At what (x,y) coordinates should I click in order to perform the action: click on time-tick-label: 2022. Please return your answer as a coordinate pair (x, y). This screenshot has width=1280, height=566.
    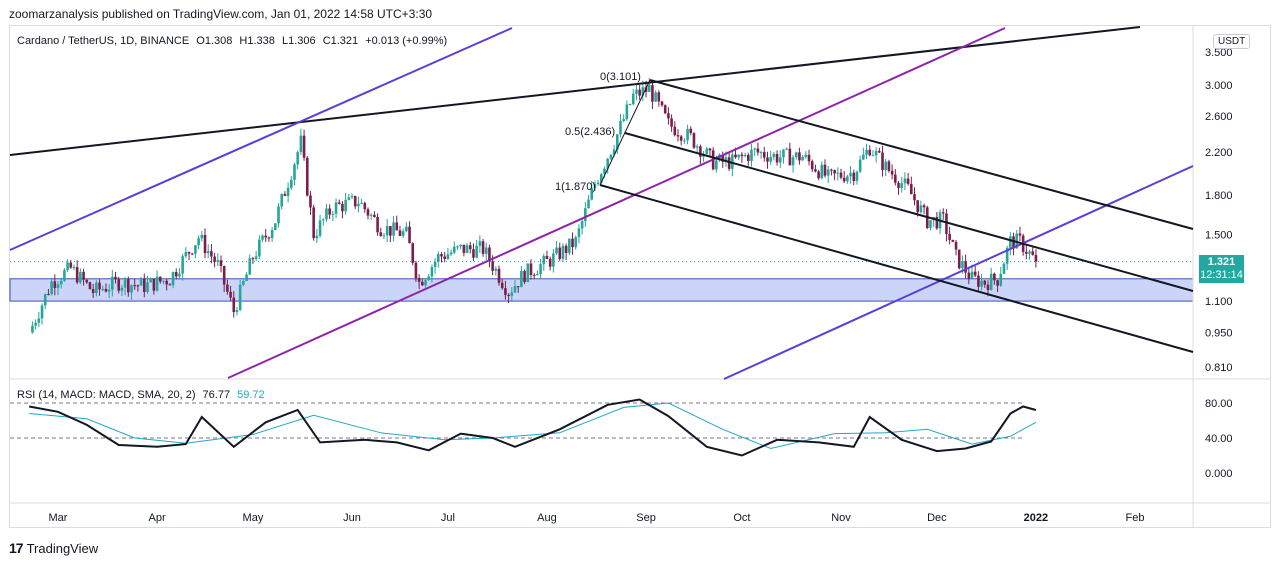
    Looking at the image, I should click on (1036, 518).